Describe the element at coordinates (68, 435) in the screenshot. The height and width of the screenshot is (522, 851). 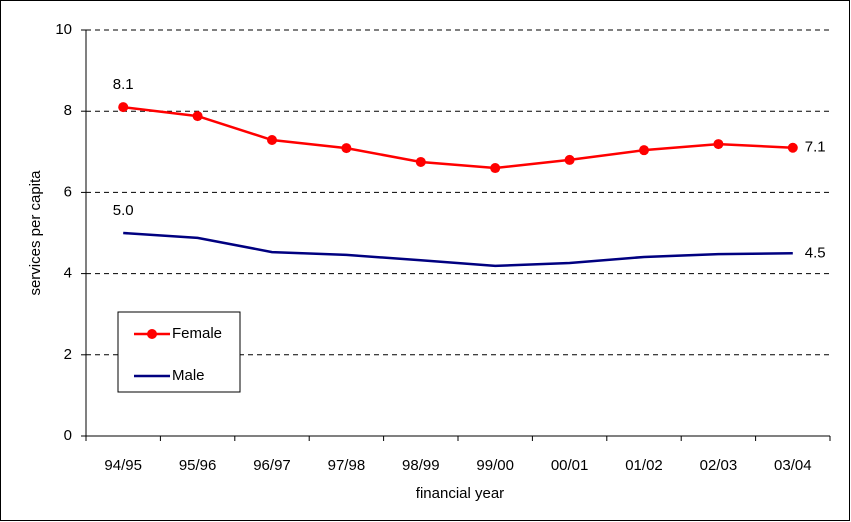
I see `y-tick-label: 0` at that location.